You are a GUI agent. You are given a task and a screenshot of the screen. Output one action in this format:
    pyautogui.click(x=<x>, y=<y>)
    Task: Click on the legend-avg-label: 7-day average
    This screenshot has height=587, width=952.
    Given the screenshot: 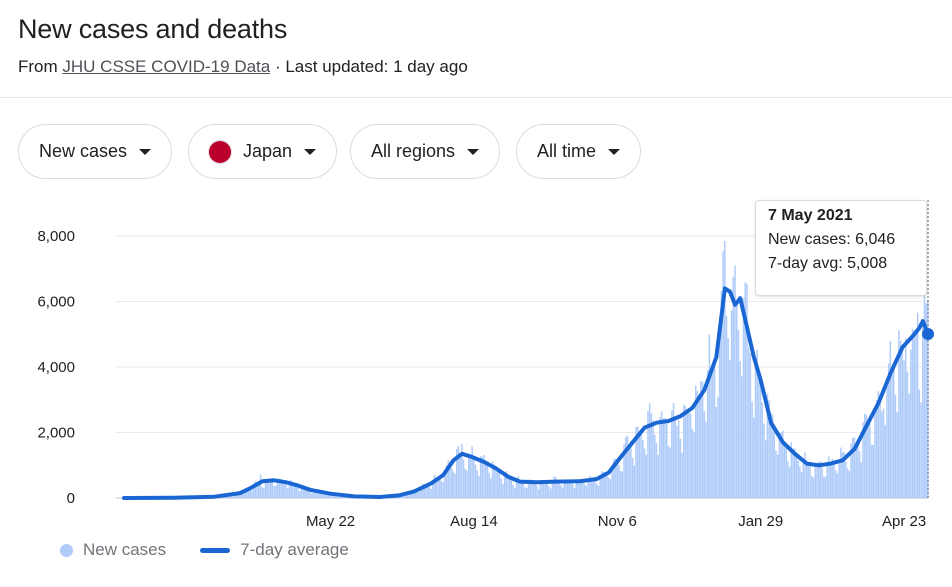 What is the action you would take?
    pyautogui.click(x=294, y=549)
    